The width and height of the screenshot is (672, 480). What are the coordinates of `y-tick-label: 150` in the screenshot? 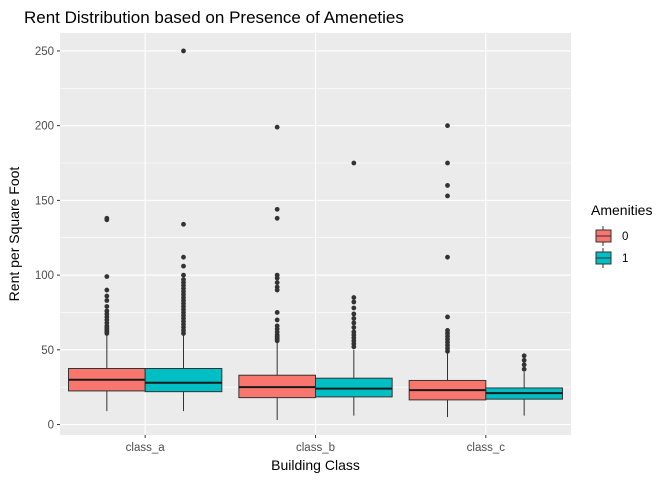 It's located at (44, 201).